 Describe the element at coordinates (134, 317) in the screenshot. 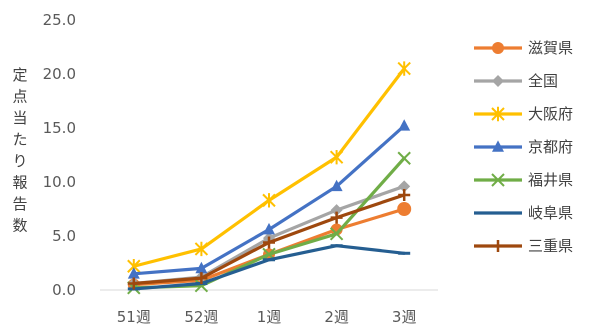

I see `x-tick-label: 51週` at that location.